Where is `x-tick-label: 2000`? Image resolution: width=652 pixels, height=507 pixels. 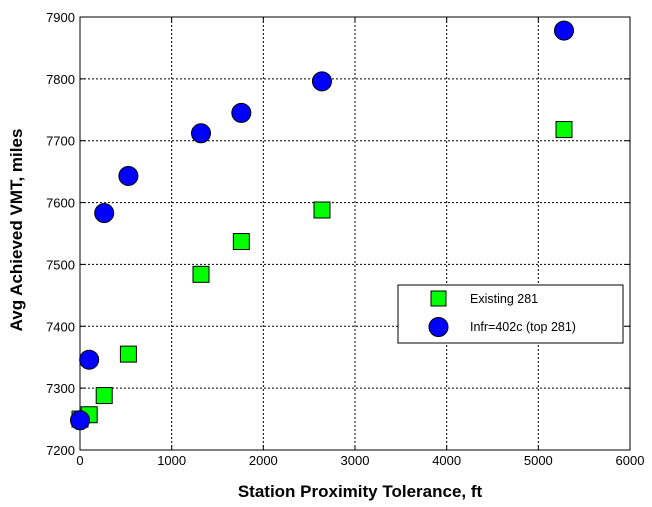
x-tick-label: 2000 is located at coordinates (263, 460).